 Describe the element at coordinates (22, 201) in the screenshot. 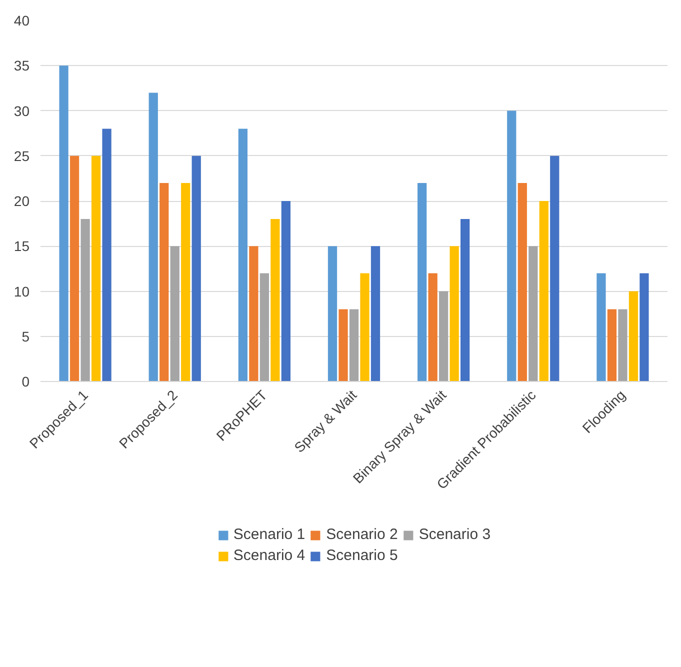

I see `y-tick-label: 20` at that location.